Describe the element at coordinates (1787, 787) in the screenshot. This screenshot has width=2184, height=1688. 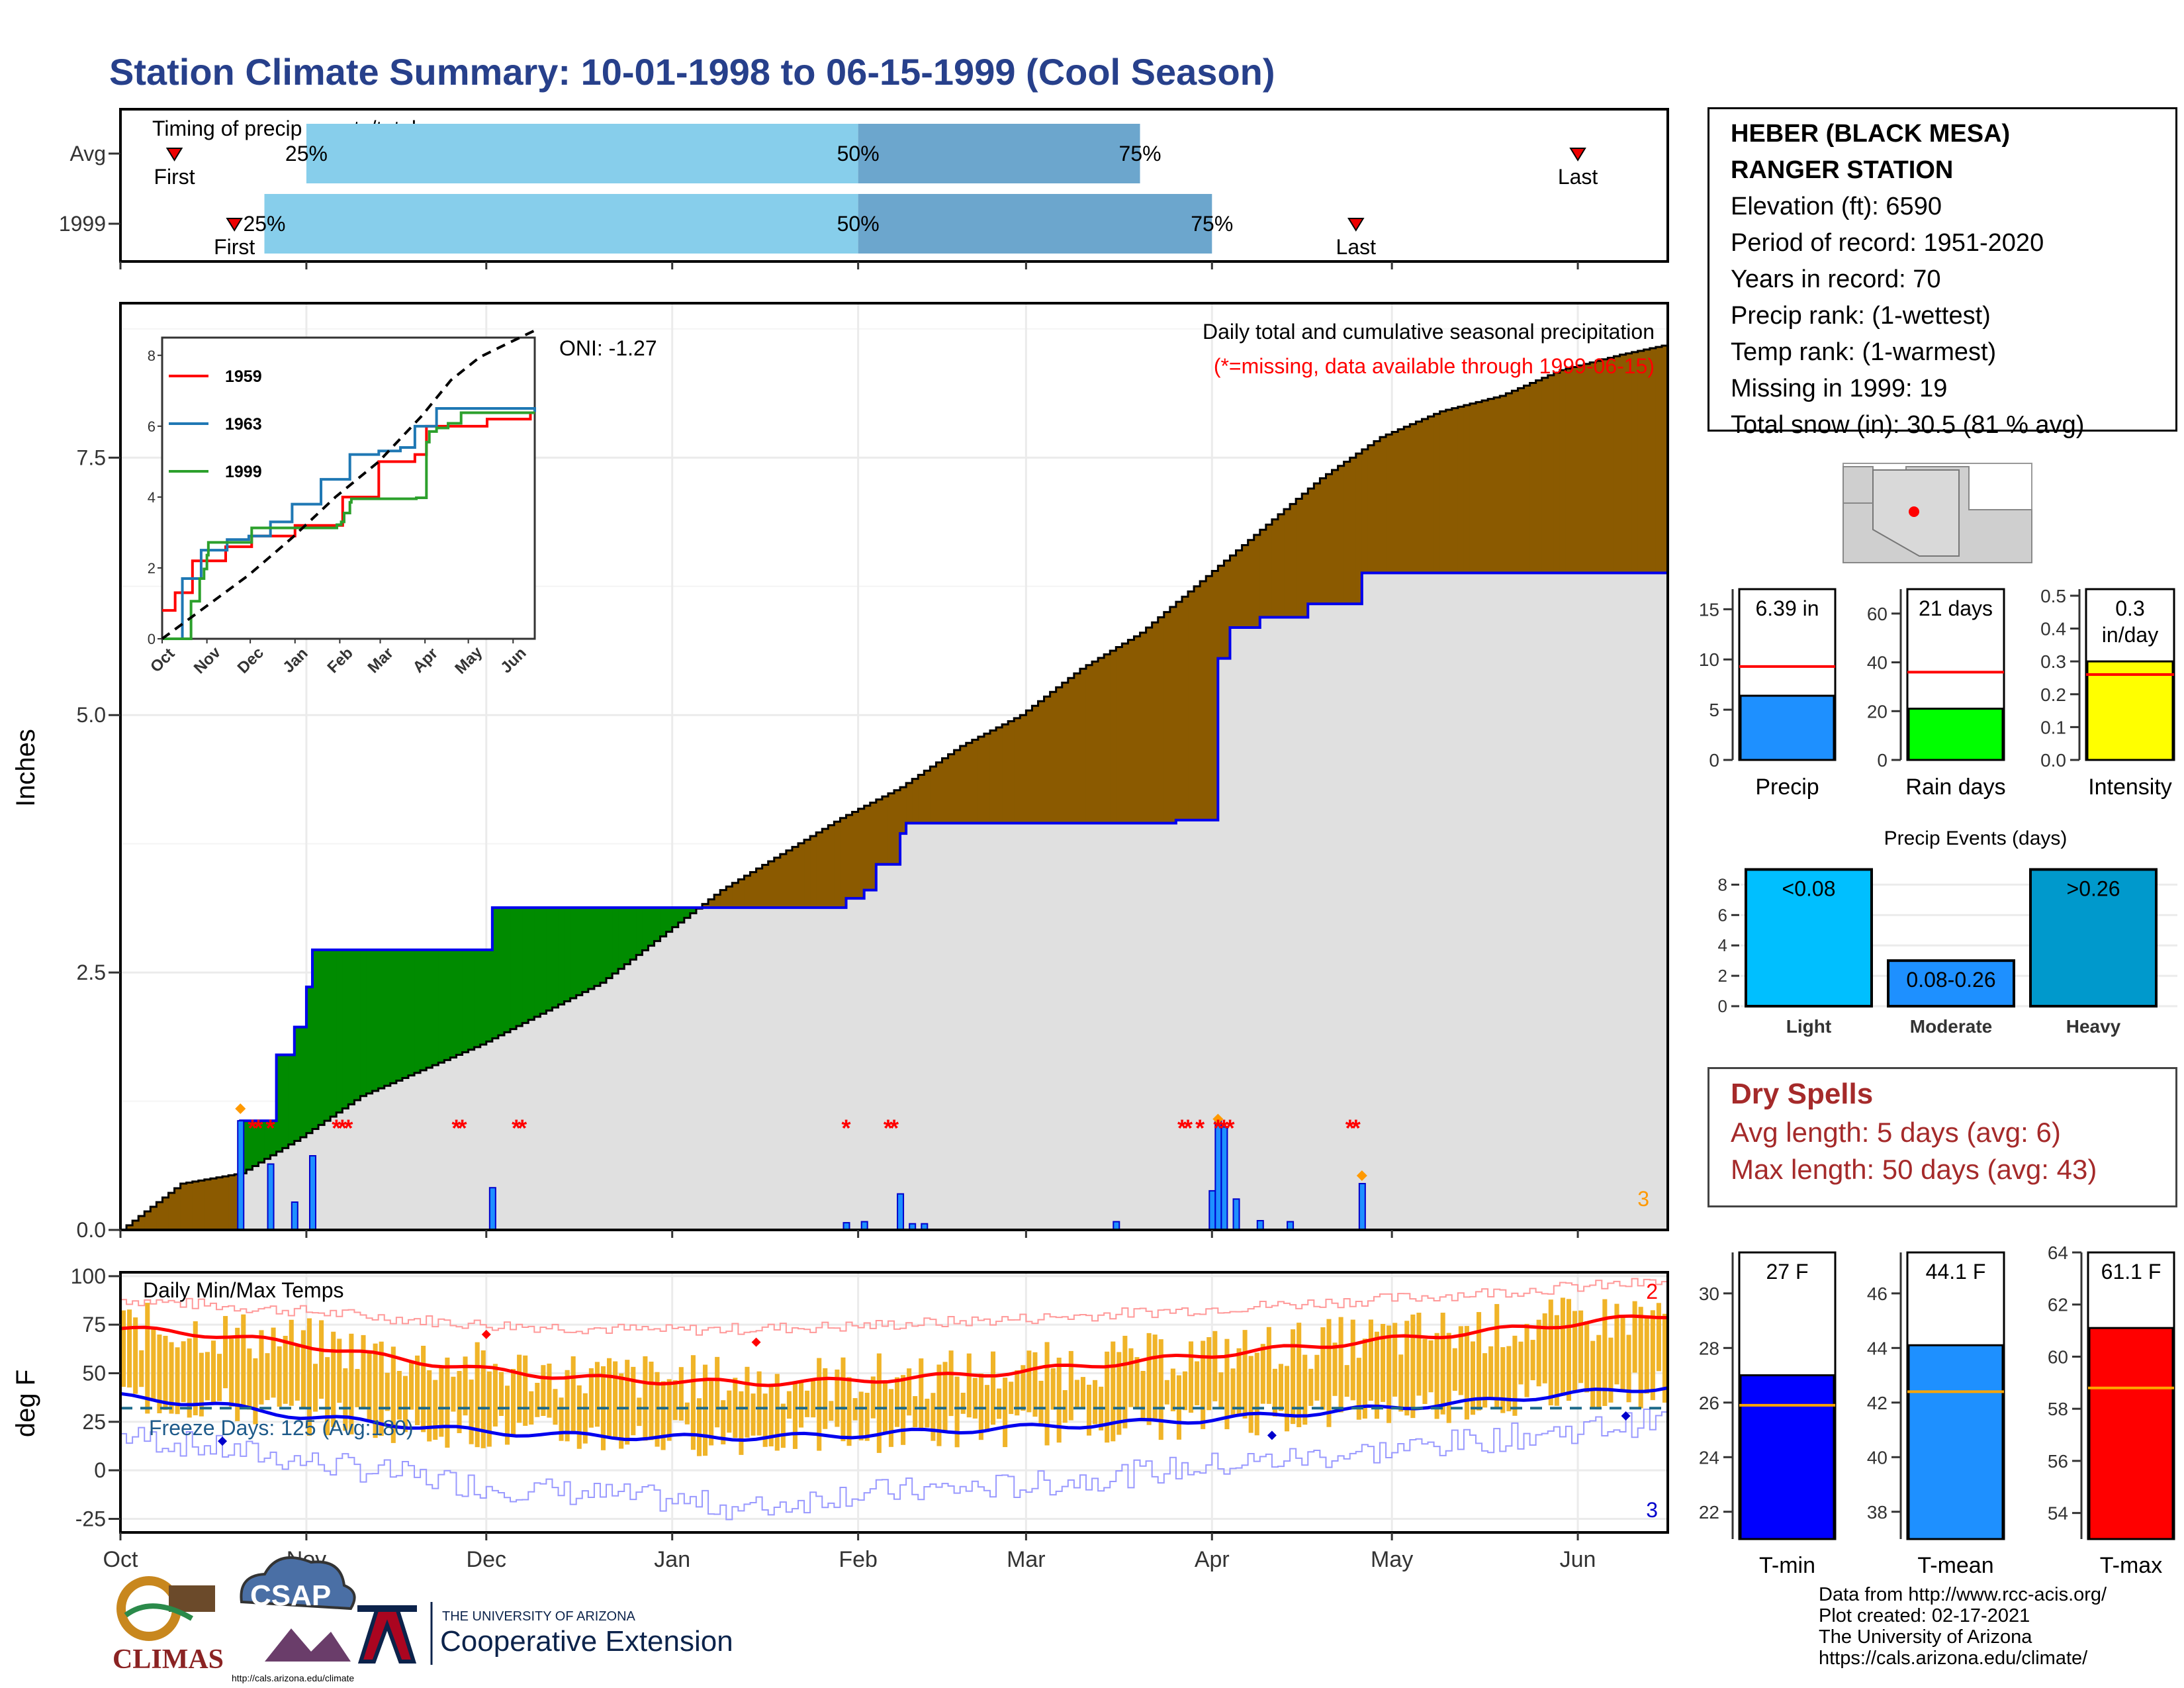
I see `stat-category-label: Precip` at that location.